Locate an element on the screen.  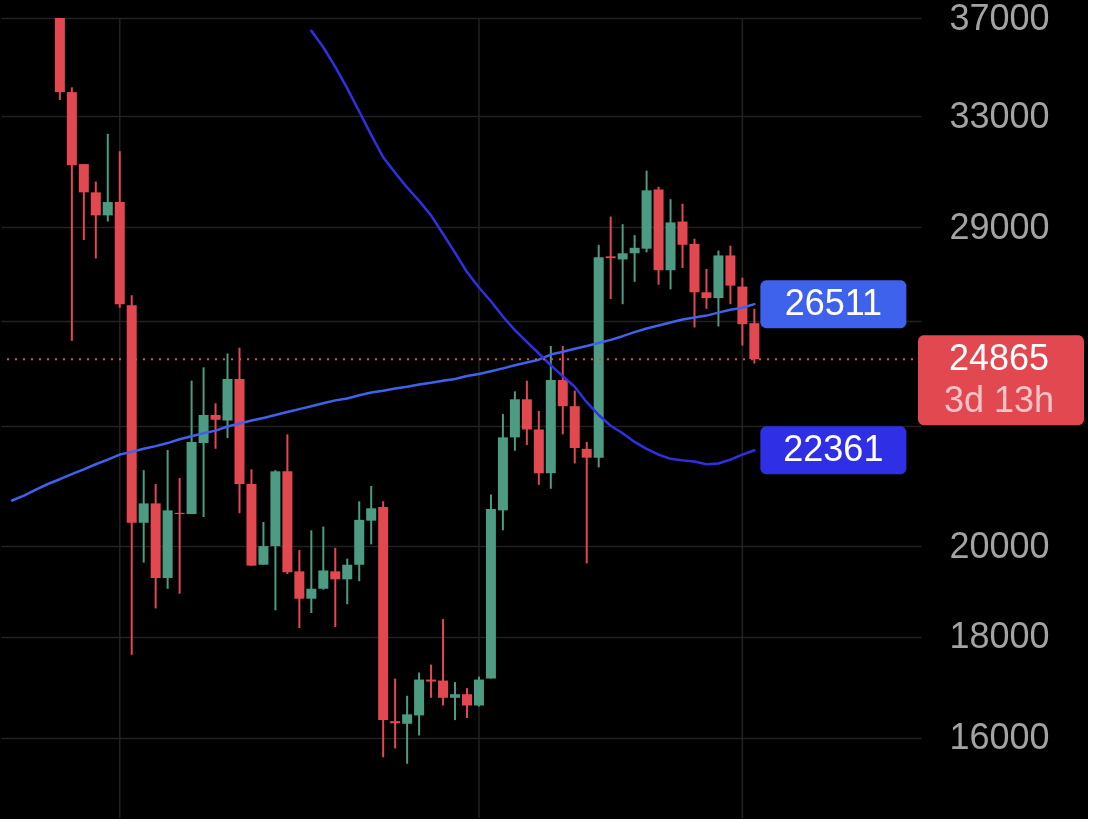
y-tick-label: 29000 is located at coordinates (999, 226).